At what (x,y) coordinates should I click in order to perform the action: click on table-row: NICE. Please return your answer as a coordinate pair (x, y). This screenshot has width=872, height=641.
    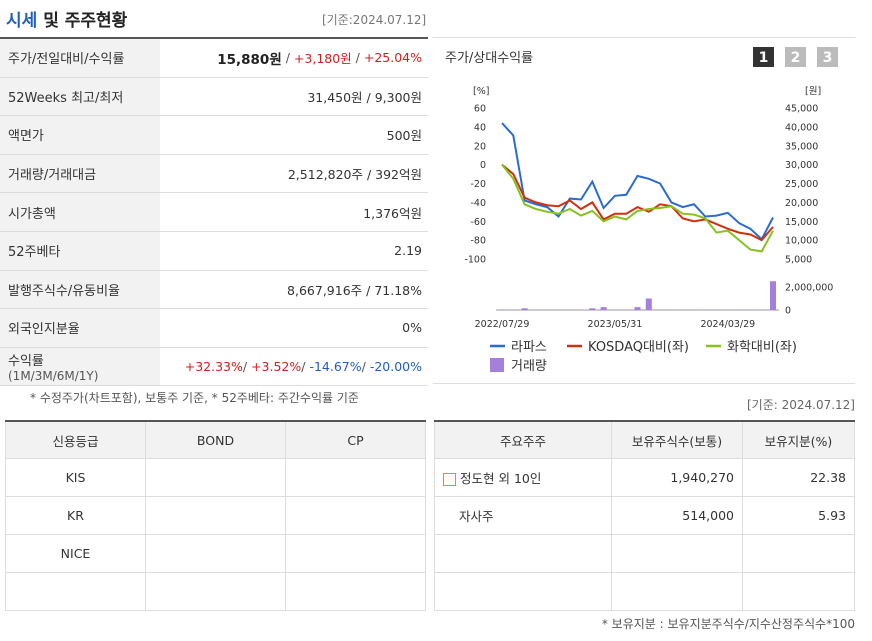
    Looking at the image, I should click on (215, 553).